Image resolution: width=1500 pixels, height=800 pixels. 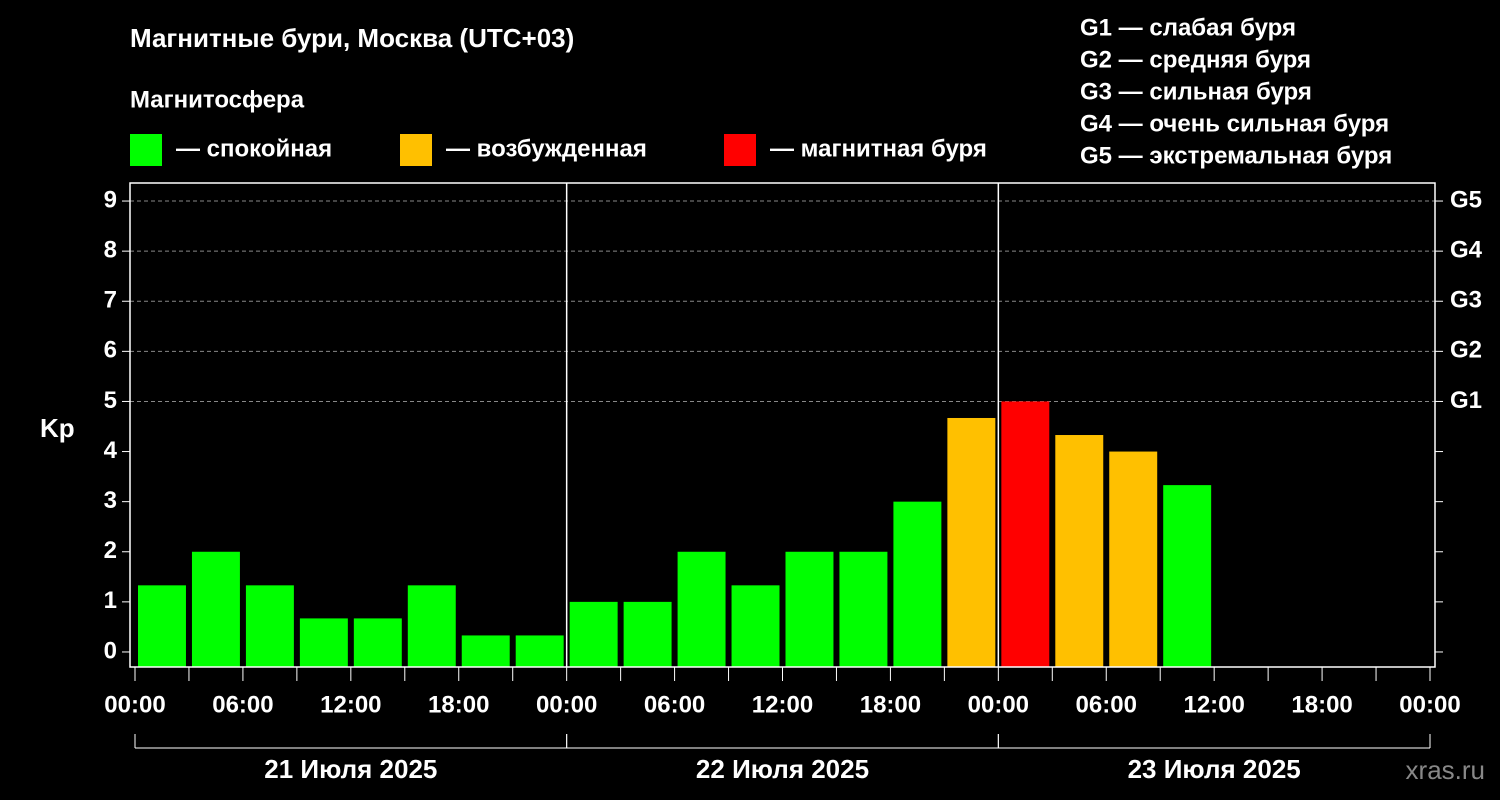 What do you see at coordinates (110, 600) in the screenshot?
I see `y-tick-label: 1` at bounding box center [110, 600].